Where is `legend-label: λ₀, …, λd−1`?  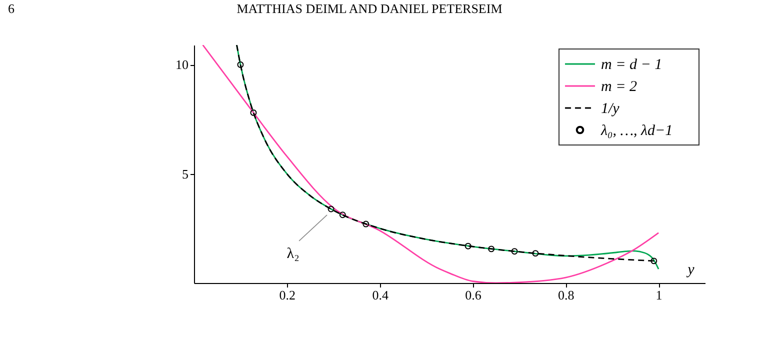 legend-label: λ₀, …, λd−1 is located at coordinates (636, 131).